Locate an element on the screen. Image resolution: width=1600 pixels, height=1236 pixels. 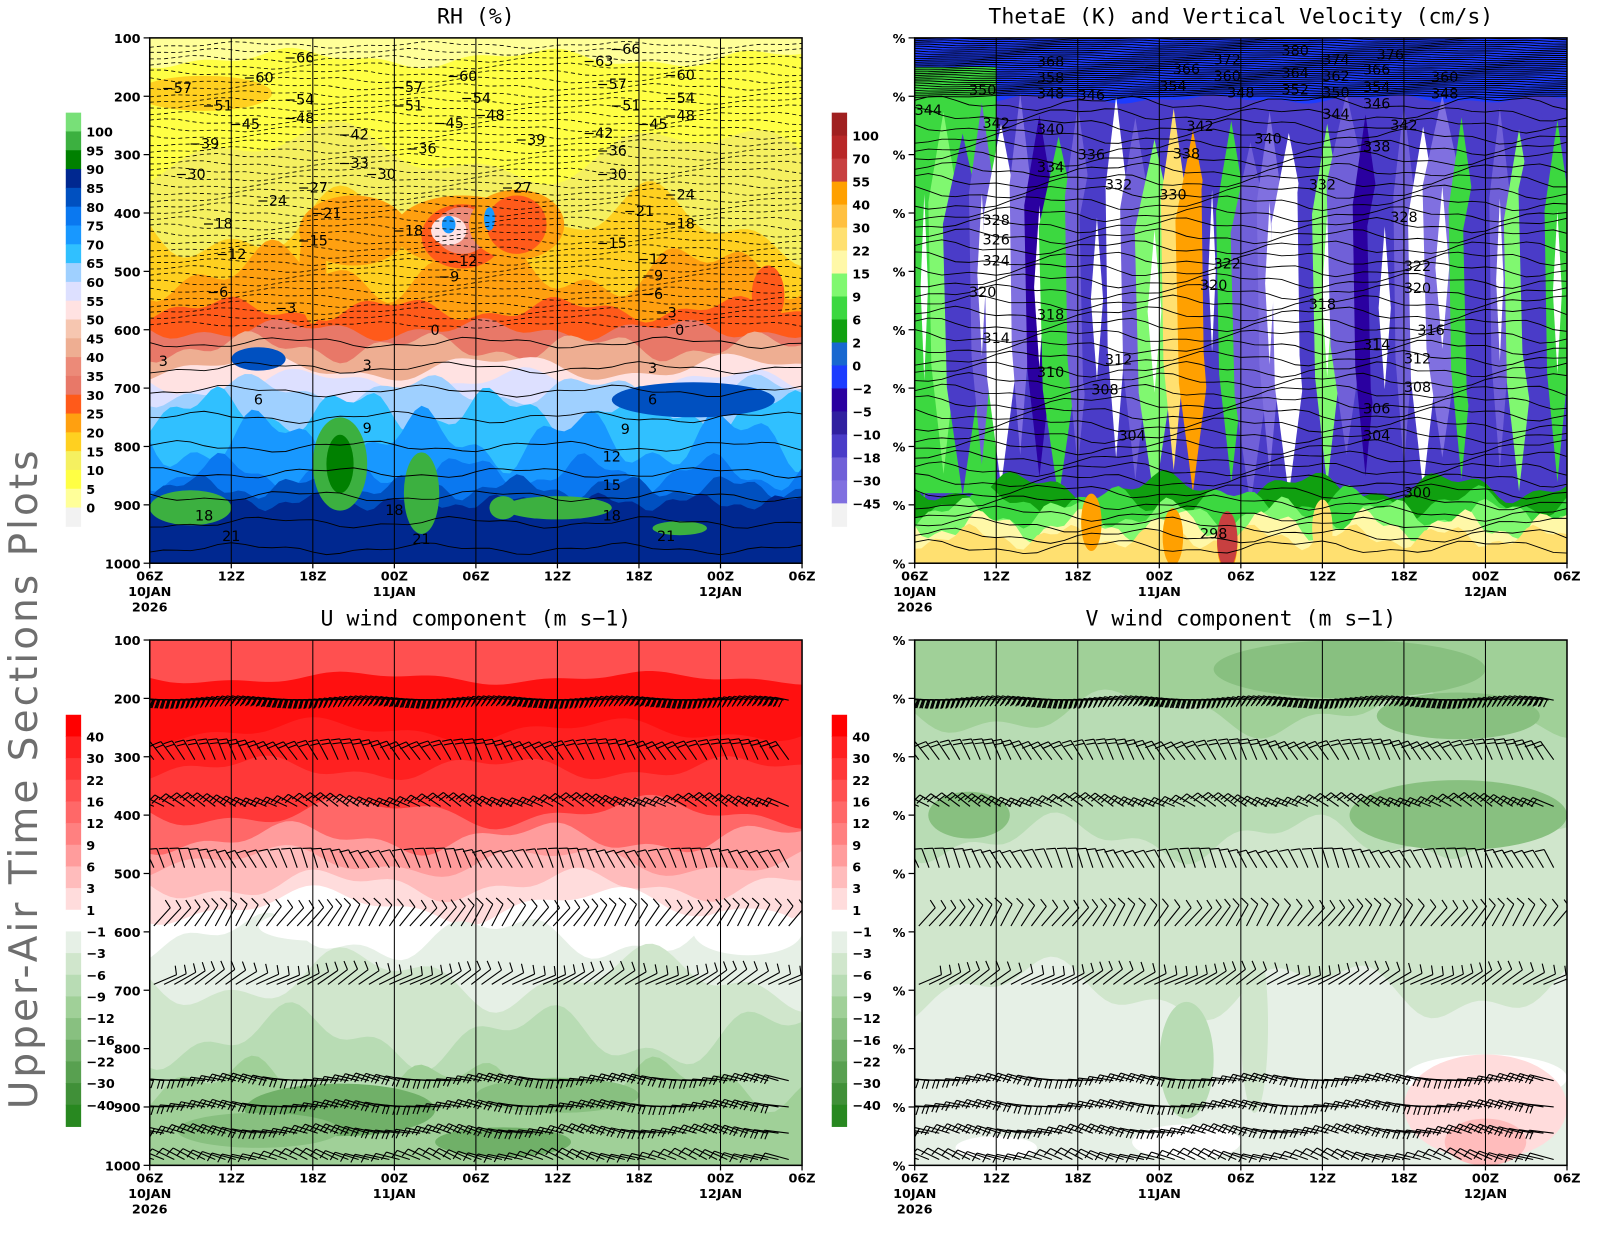
contour-label: −36 is located at coordinates (612, 152).